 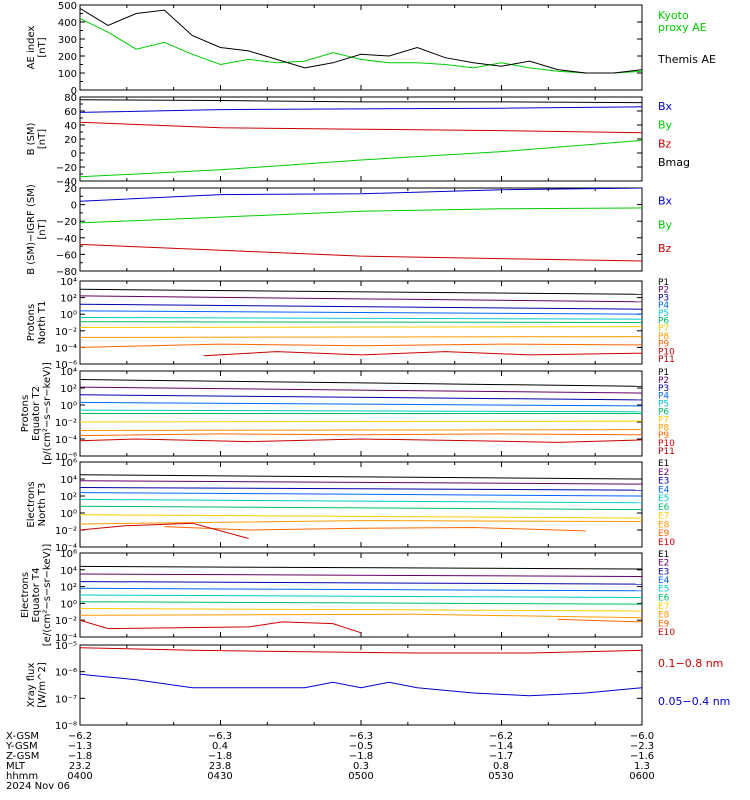 I want to click on y-axis-label: Equator T2, so click(x=36, y=413).